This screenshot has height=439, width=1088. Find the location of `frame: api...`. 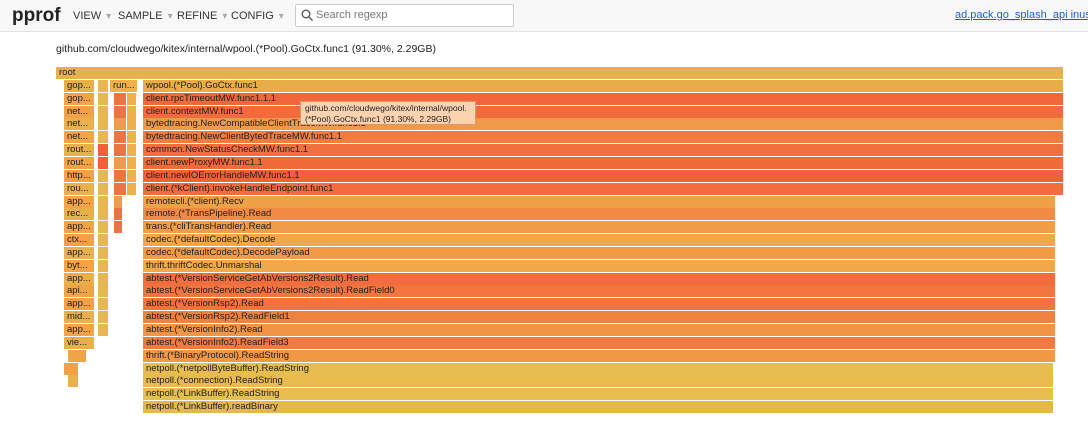

frame: api... is located at coordinates (79, 291).